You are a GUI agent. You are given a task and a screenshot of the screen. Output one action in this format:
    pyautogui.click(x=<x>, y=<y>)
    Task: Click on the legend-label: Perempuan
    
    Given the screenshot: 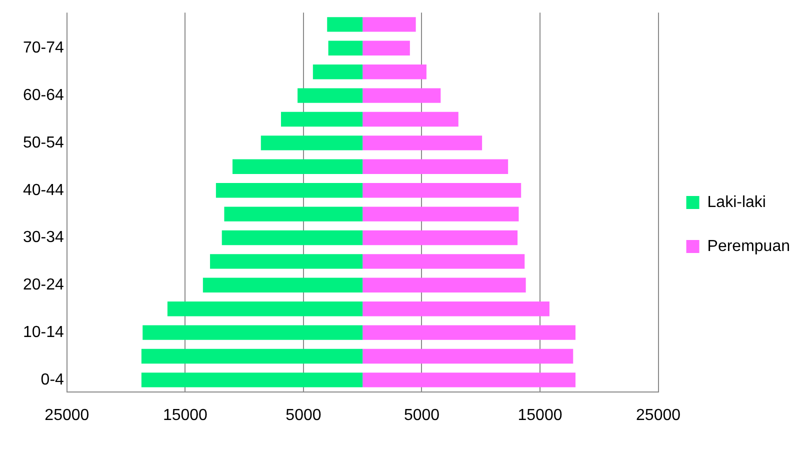 What is the action you would take?
    pyautogui.click(x=748, y=246)
    